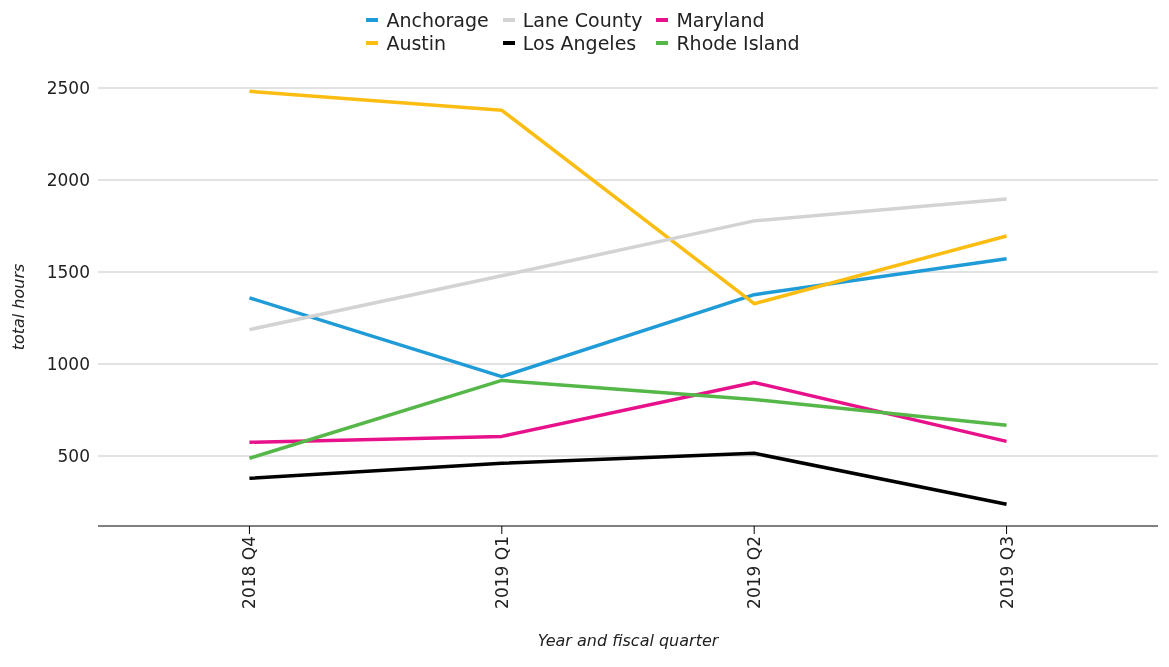 The image size is (1169, 667). Describe the element at coordinates (754, 572) in the screenshot. I see `x-tick-label: 2019 Q2` at that location.